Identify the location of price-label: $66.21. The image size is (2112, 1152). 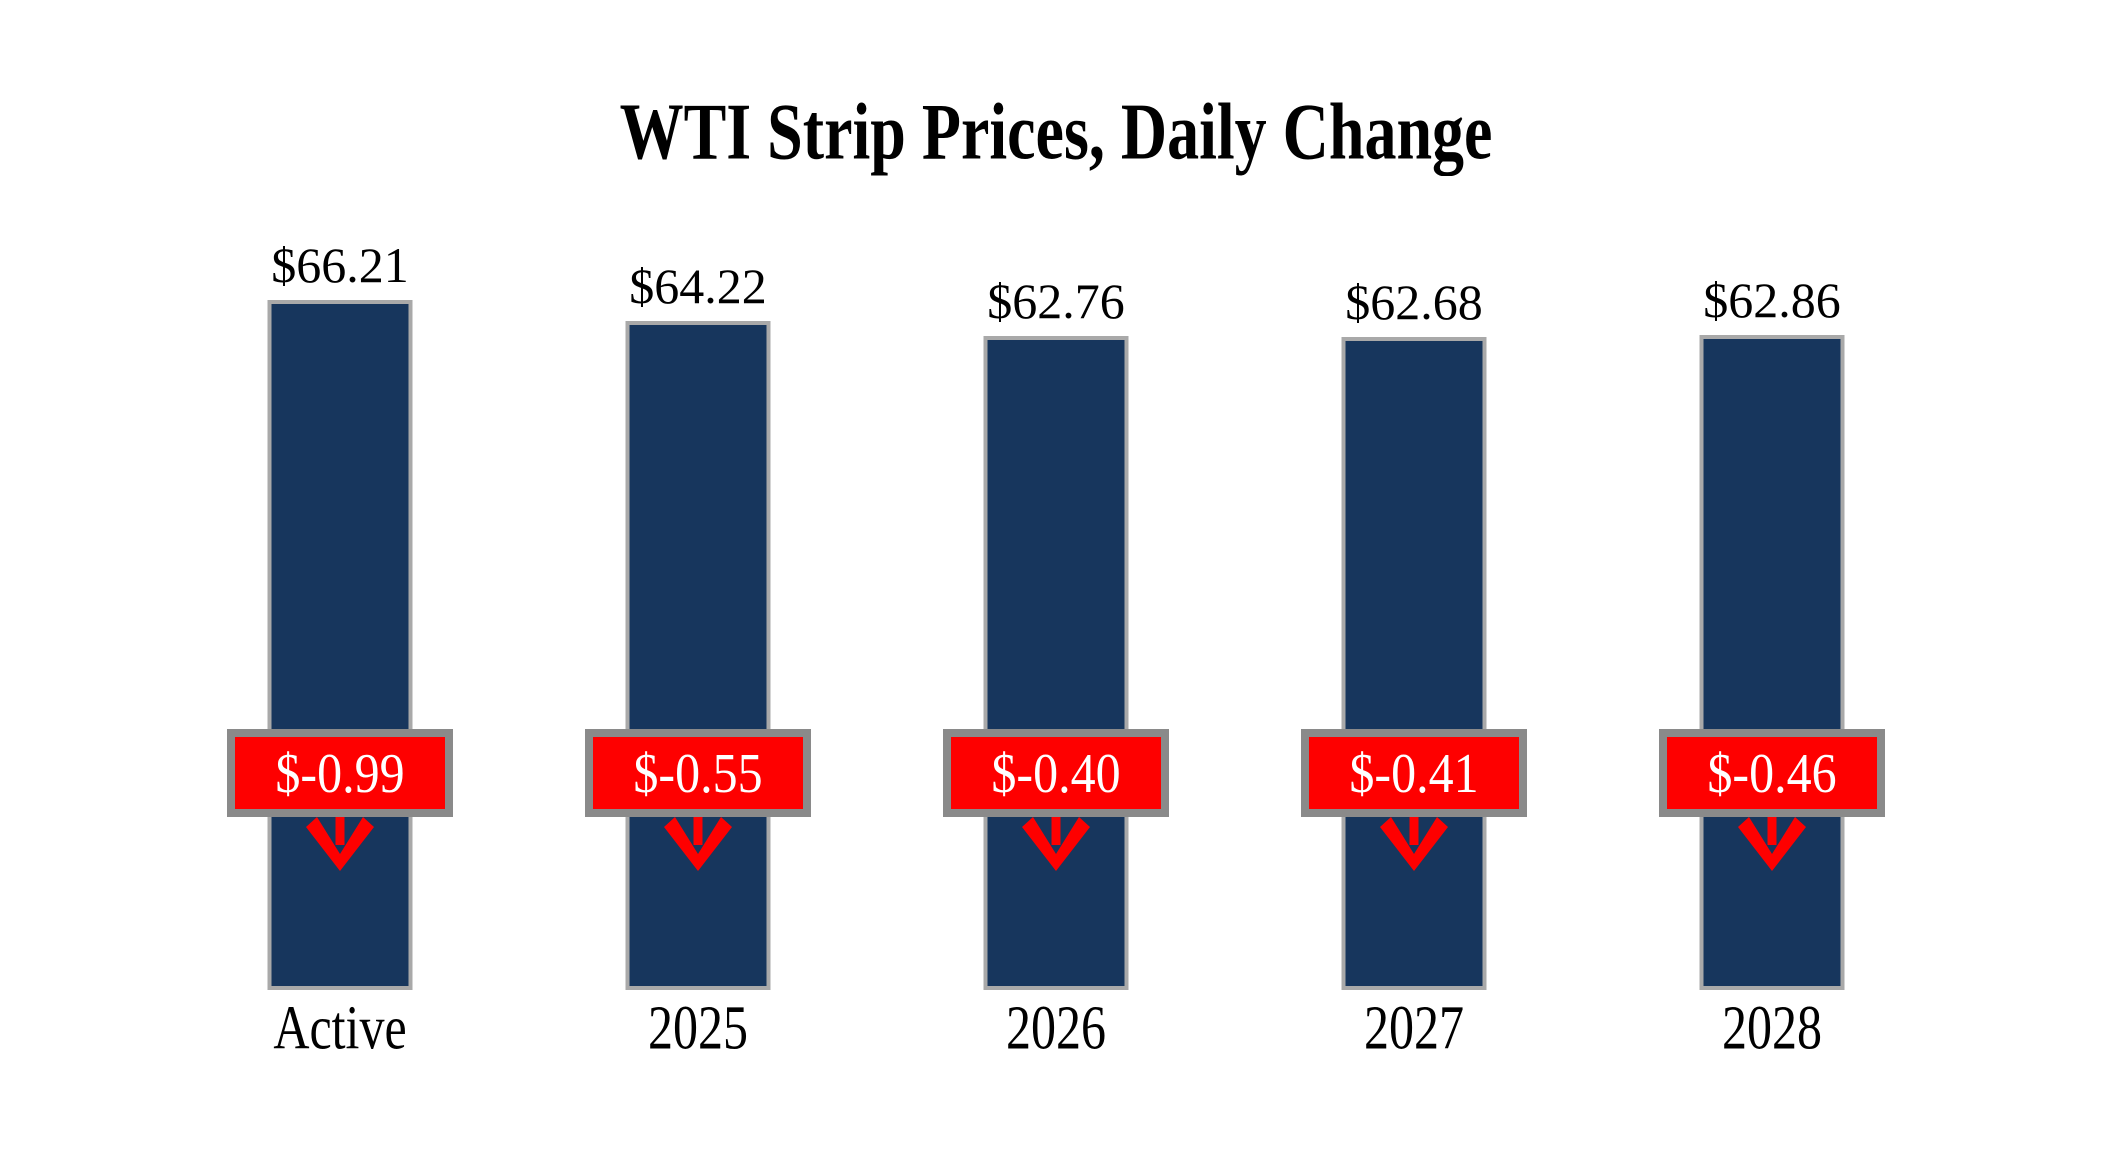
(340, 265).